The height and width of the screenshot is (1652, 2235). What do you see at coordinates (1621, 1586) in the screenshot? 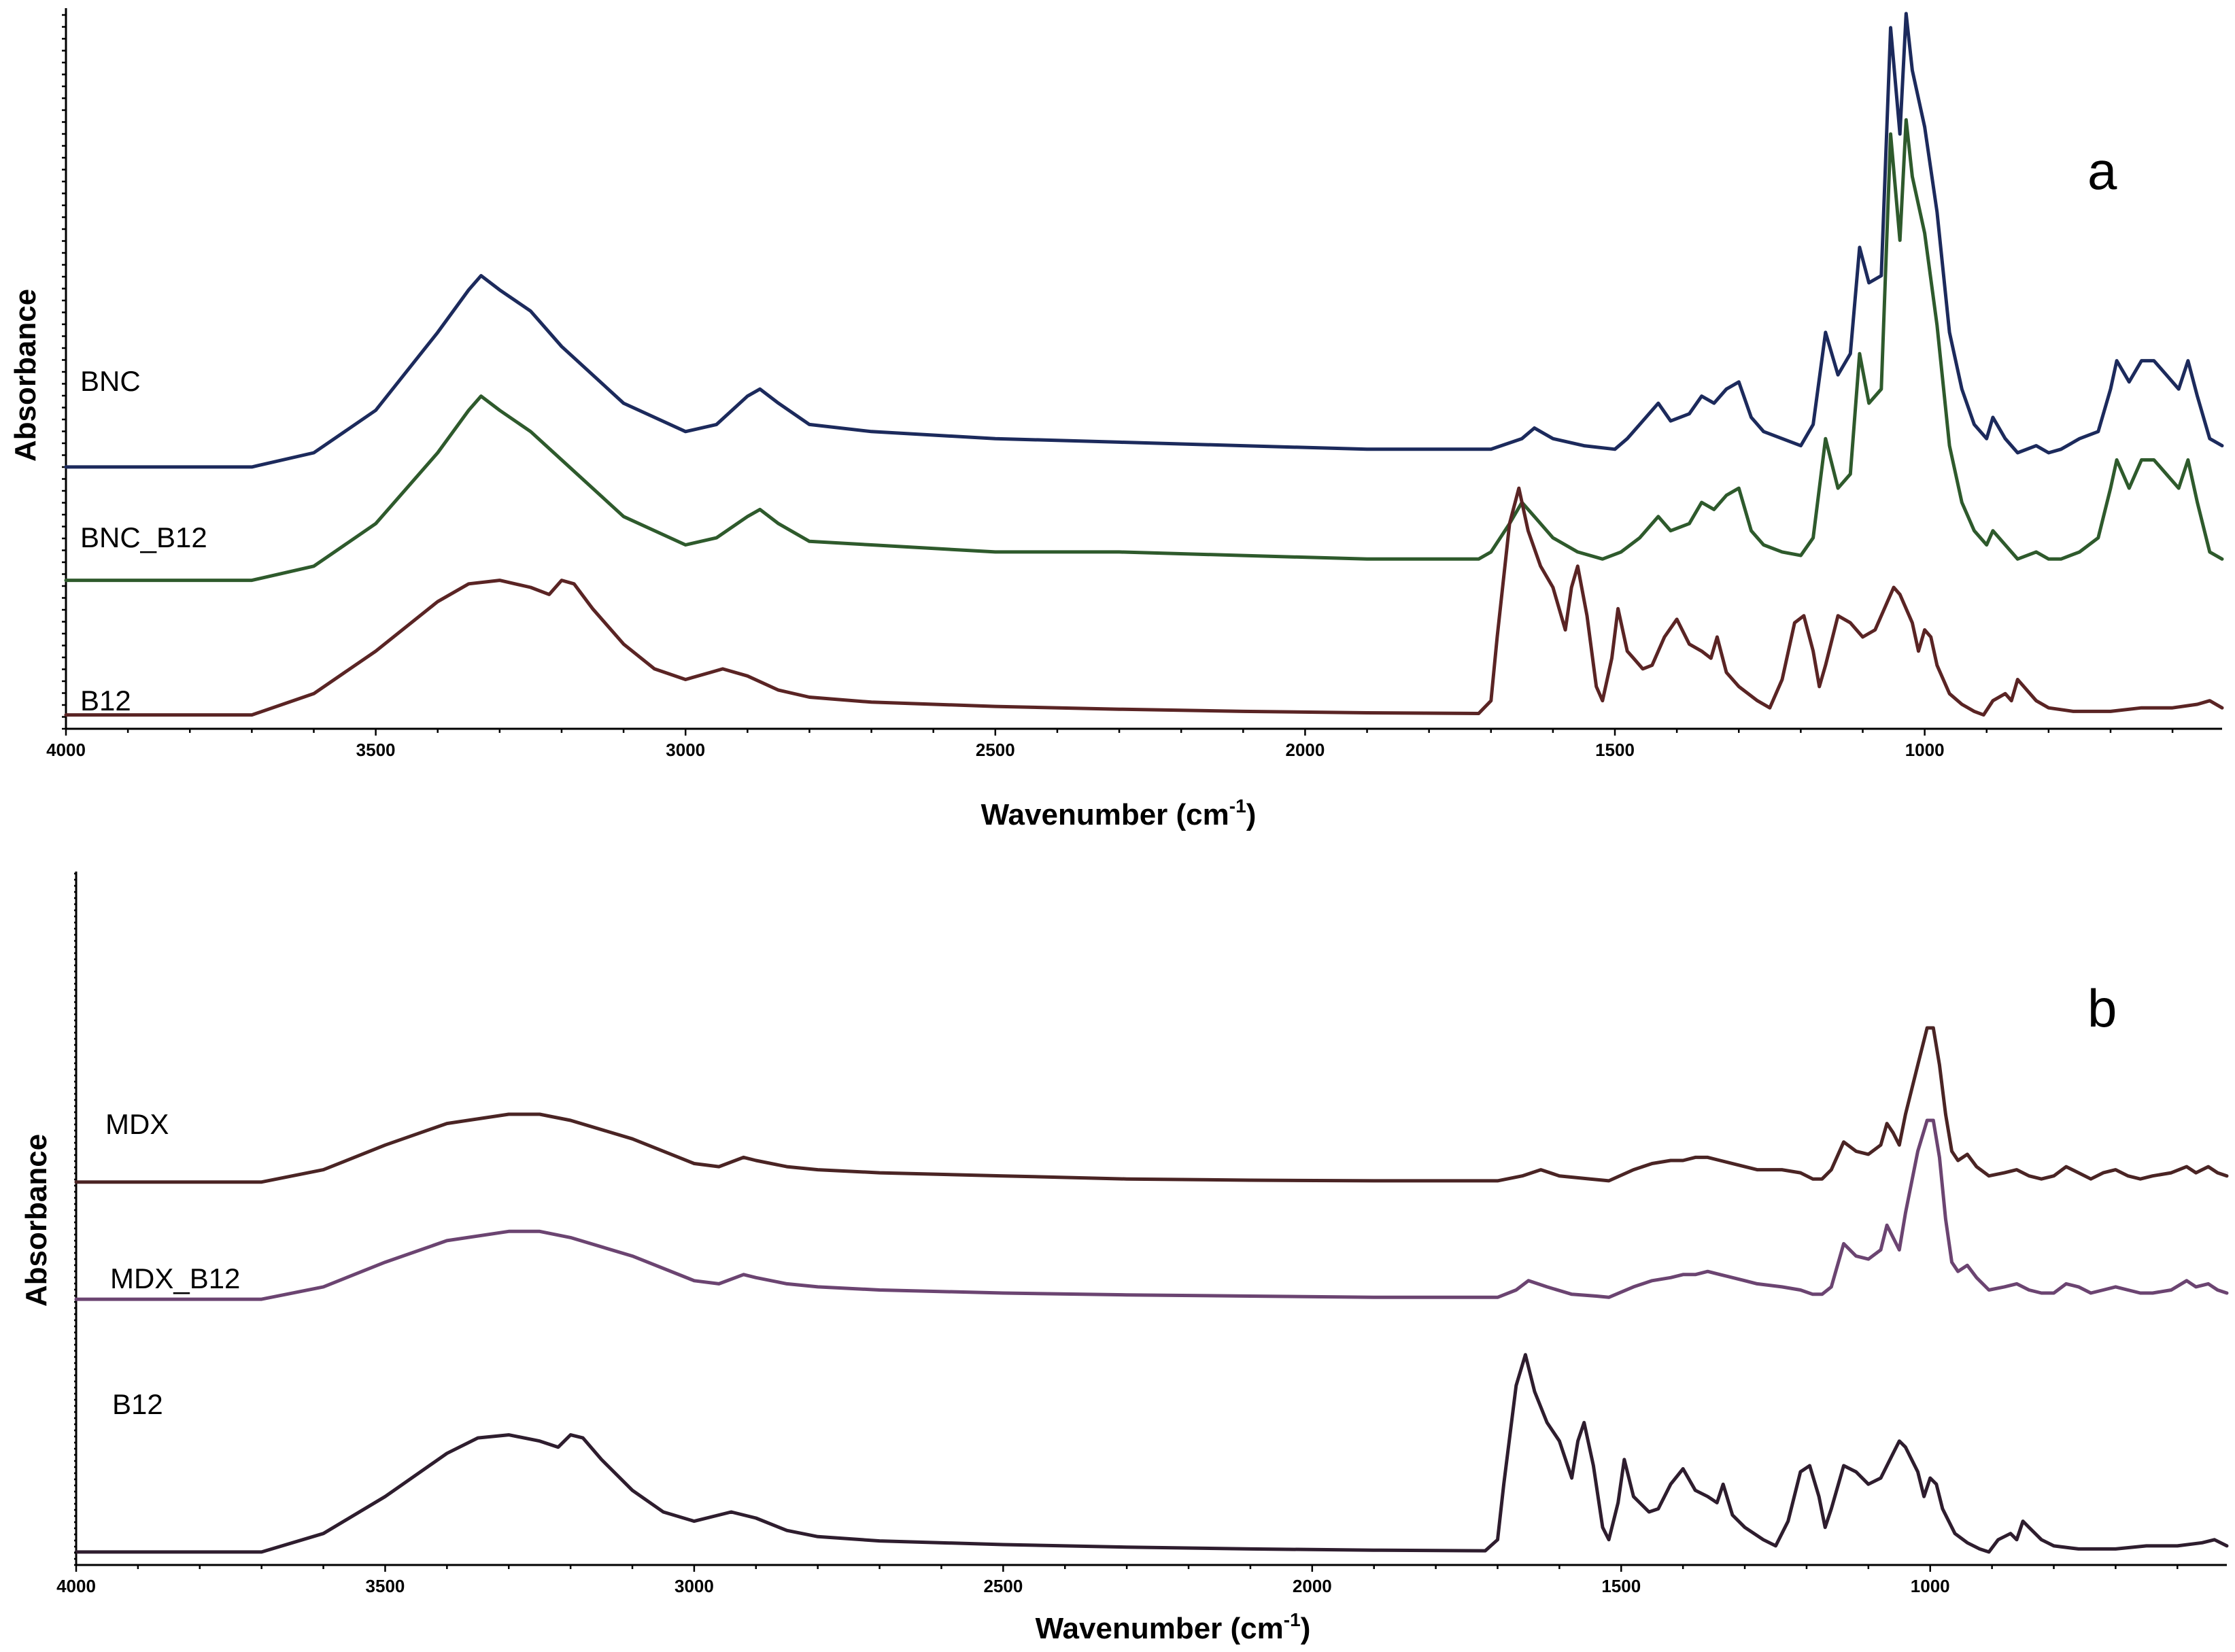
I see `panel-b-x-tick-label-1500: 1500` at bounding box center [1621, 1586].